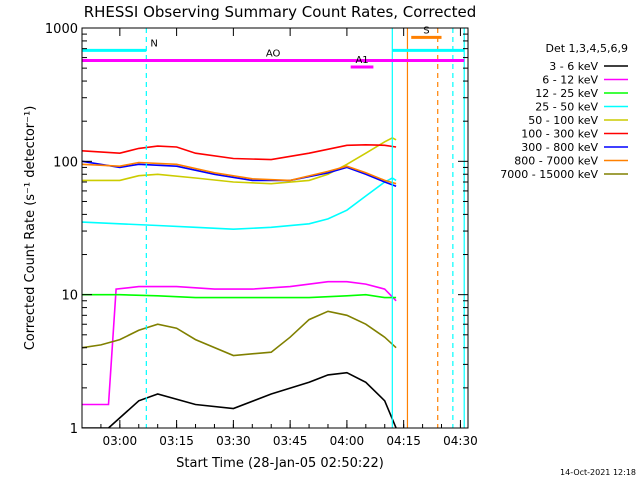 The width and height of the screenshot is (640, 480). What do you see at coordinates (233, 441) in the screenshot?
I see `x-tick-label-2: 03:30` at bounding box center [233, 441].